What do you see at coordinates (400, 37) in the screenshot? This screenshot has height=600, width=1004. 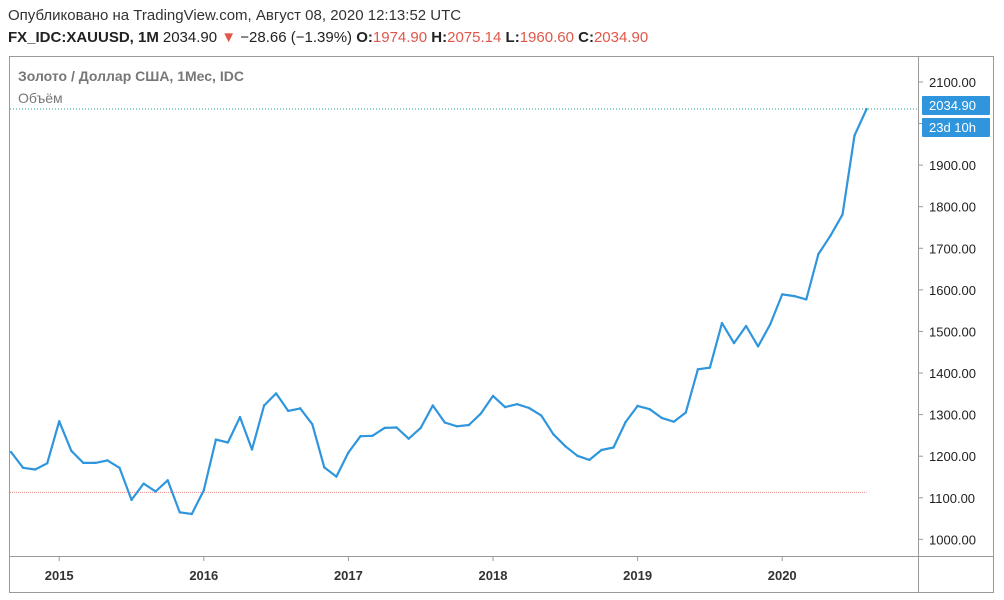 I see `open-value: 1974.90` at bounding box center [400, 37].